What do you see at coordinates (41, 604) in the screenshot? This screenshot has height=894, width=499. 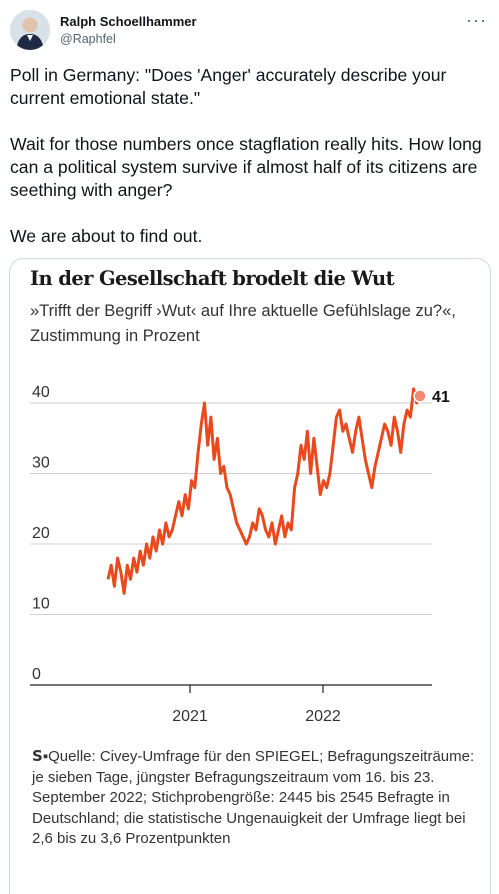 I see `y-tick-label: 10` at bounding box center [41, 604].